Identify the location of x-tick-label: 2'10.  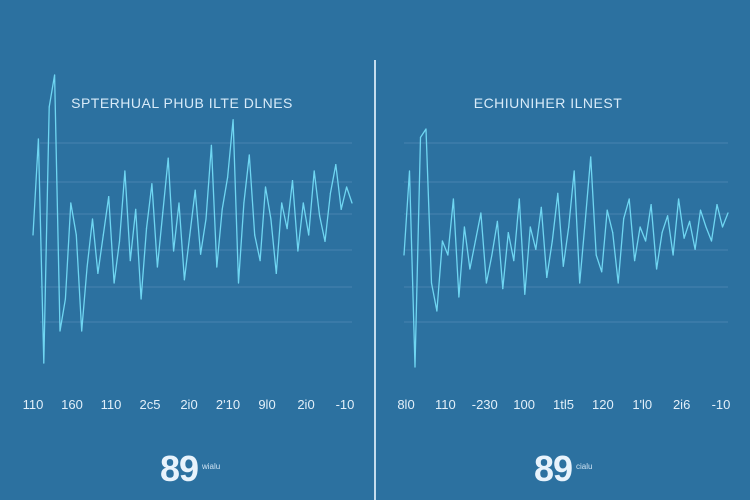
(228, 404).